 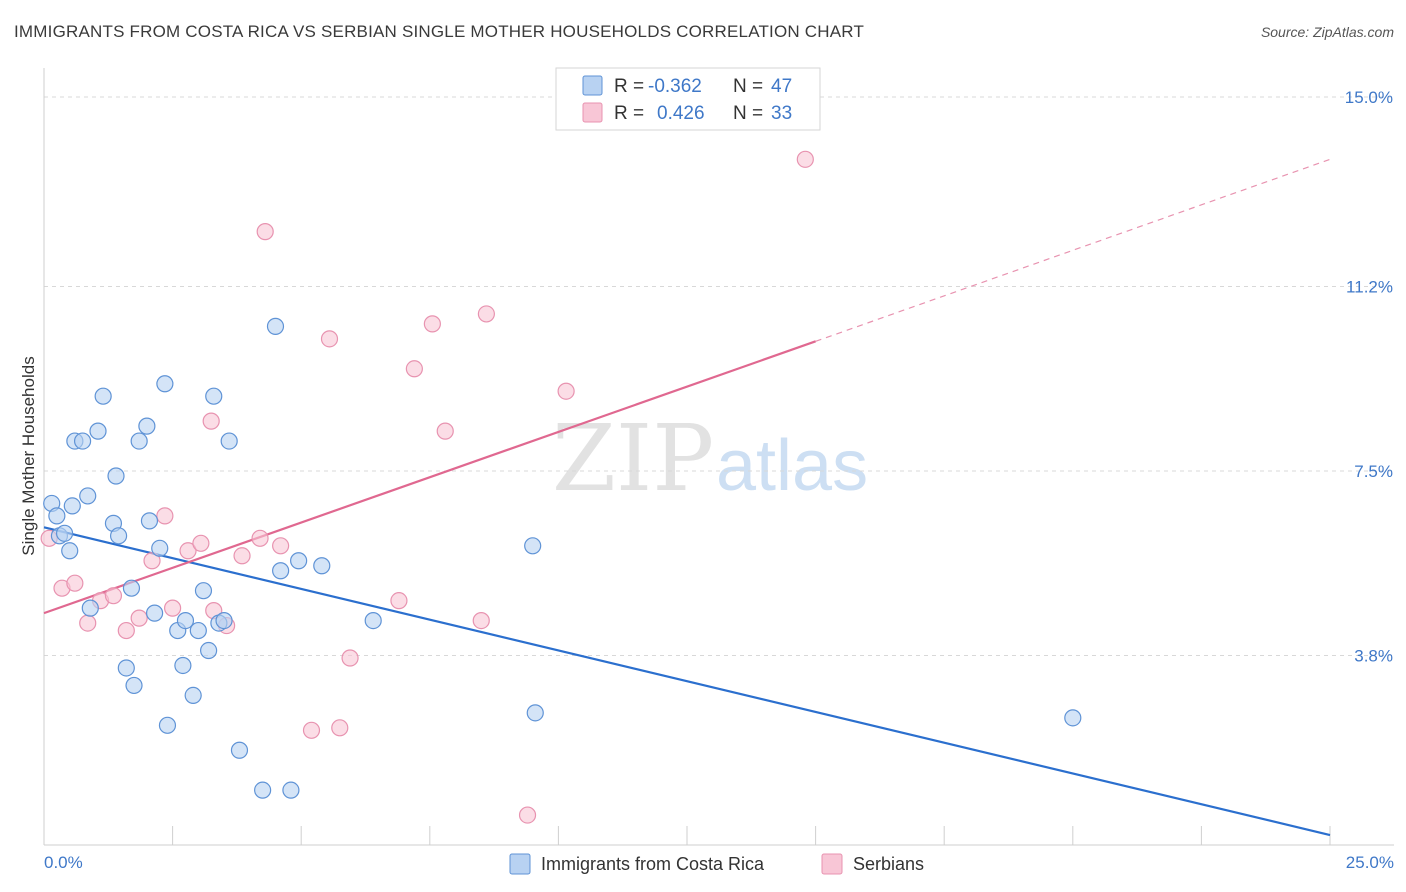 What do you see at coordinates (792, 466) in the screenshot?
I see `watermark-atlas: atlas` at bounding box center [792, 466].